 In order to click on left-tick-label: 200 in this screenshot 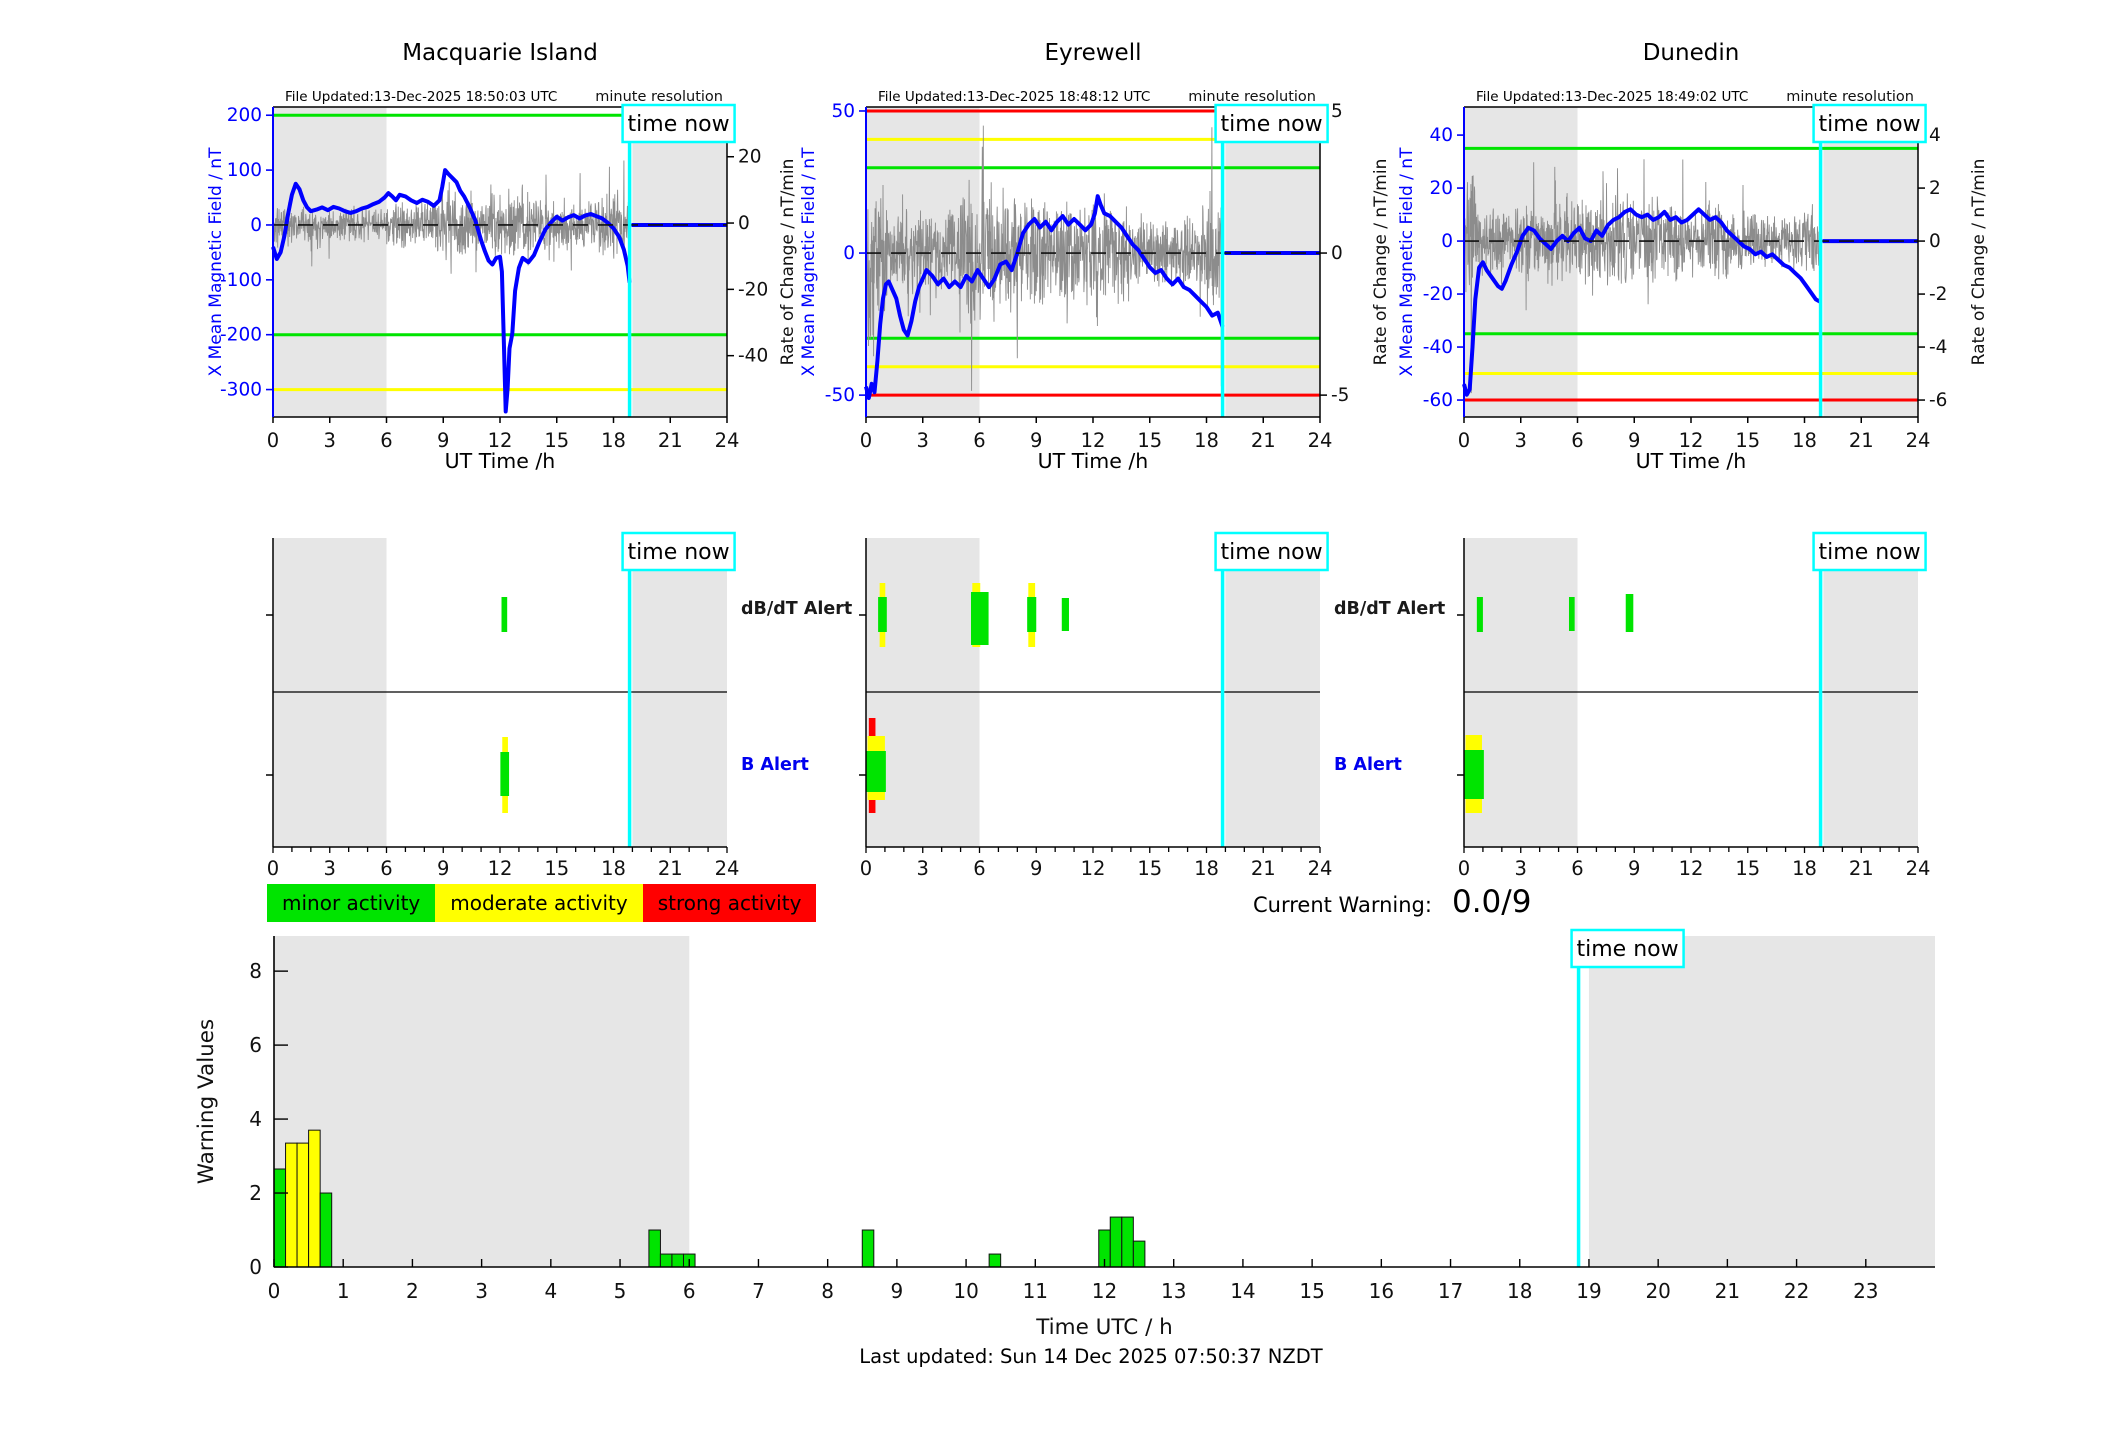, I will do `click(244, 115)`.